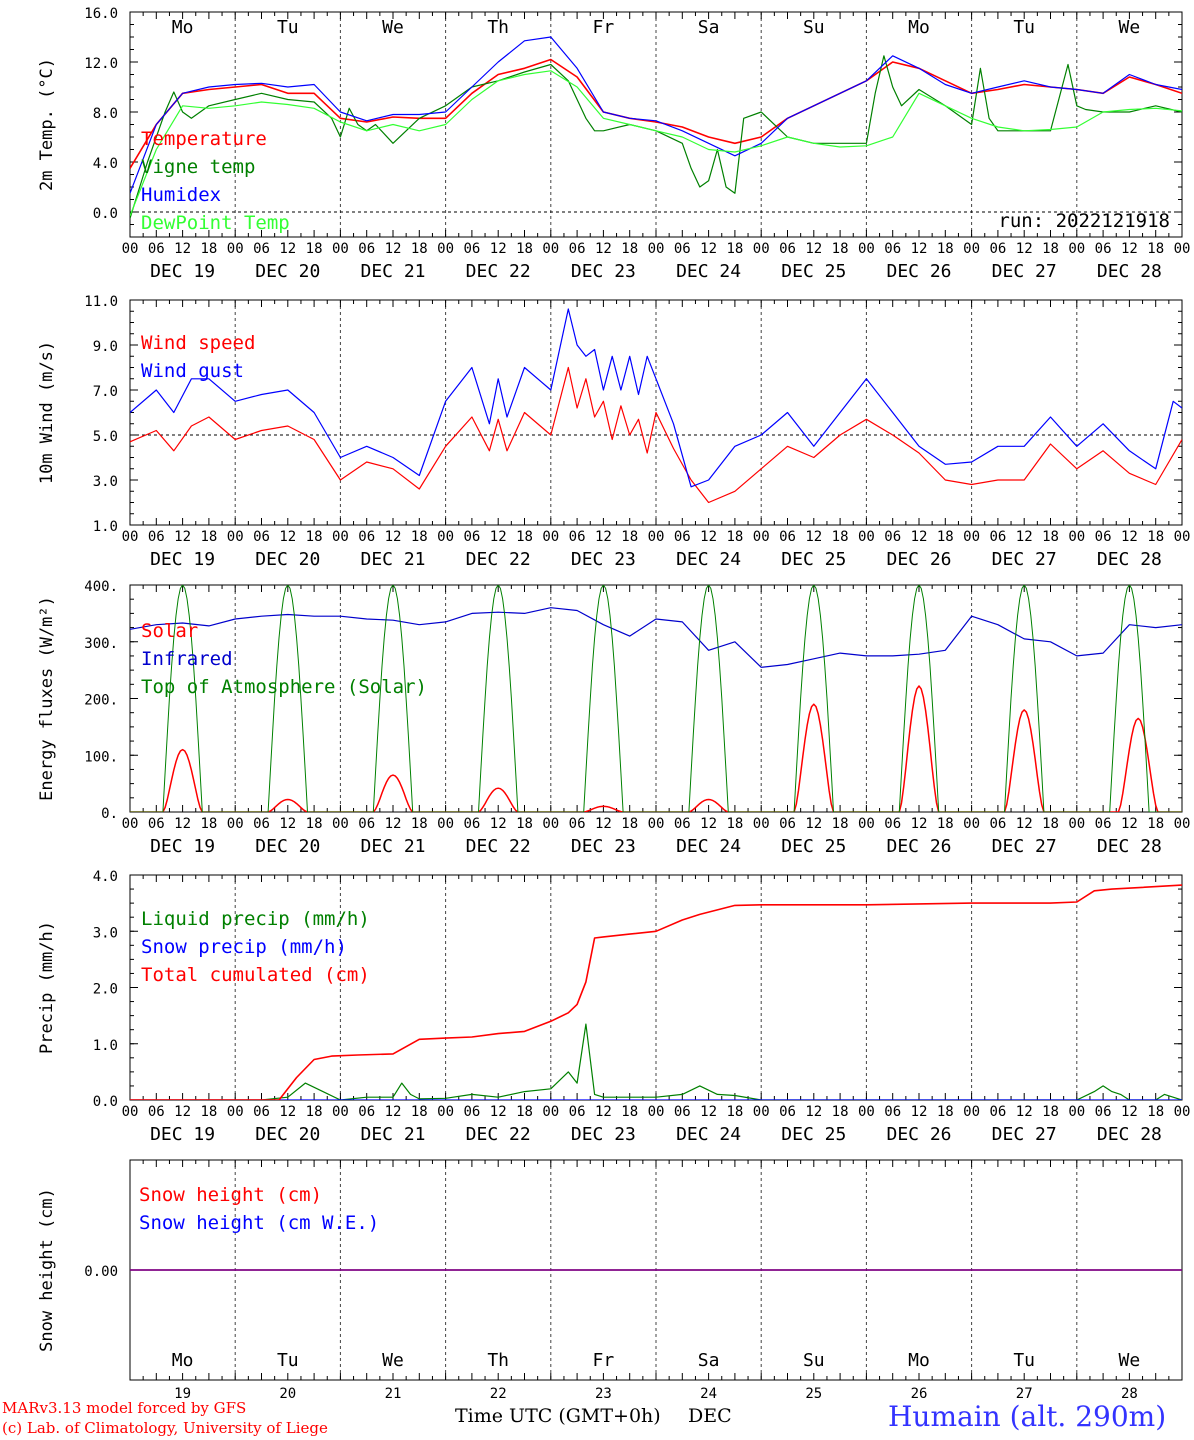 The height and width of the screenshot is (1440, 1194). I want to click on x-axis-label: Time UTC (GMT+0h), so click(558, 1416).